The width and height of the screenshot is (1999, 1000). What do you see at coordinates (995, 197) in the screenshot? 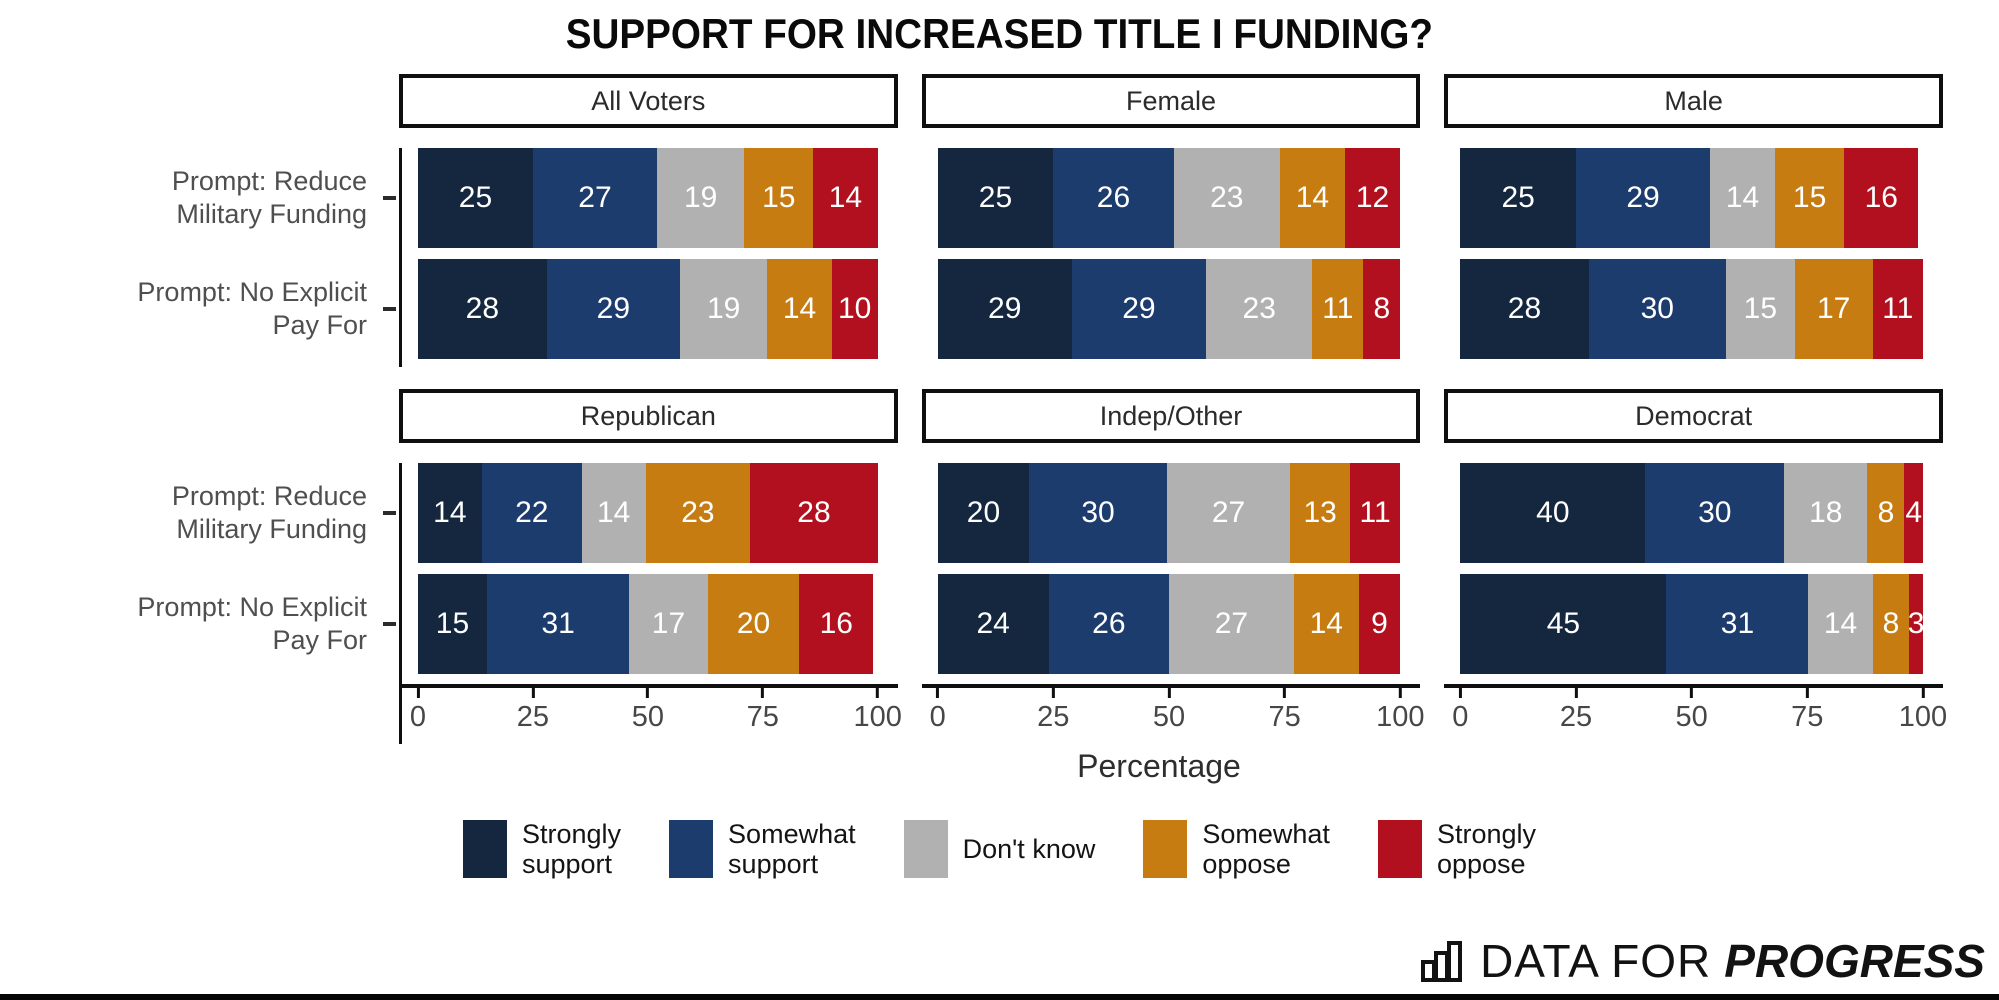
I see `segment-value-label: 25` at bounding box center [995, 197].